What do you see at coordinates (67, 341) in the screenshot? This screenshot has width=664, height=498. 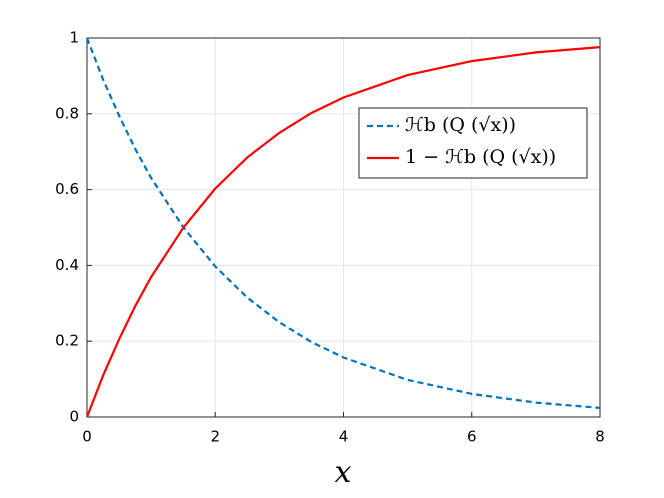 I see `y-tick-label: 0.2` at bounding box center [67, 341].